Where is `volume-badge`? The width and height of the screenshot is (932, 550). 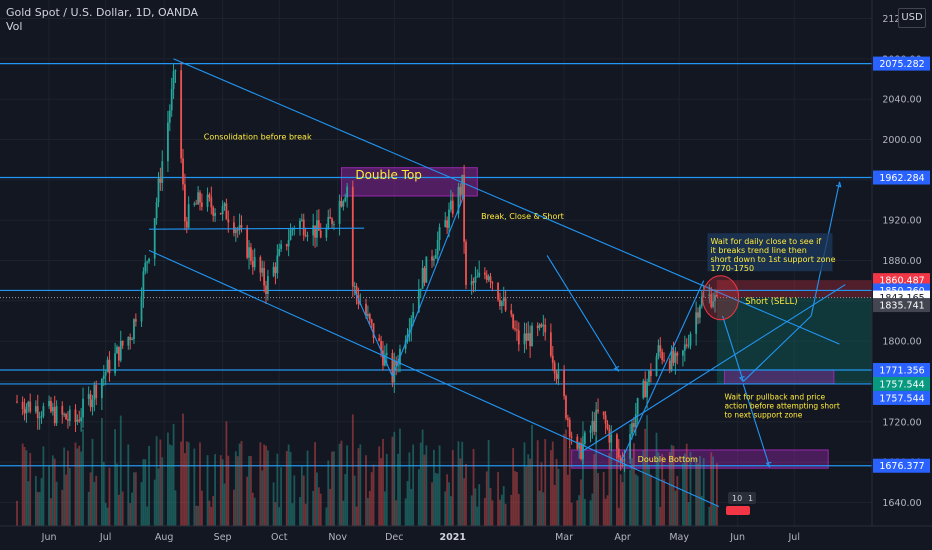
volume-badge is located at coordinates (742, 498).